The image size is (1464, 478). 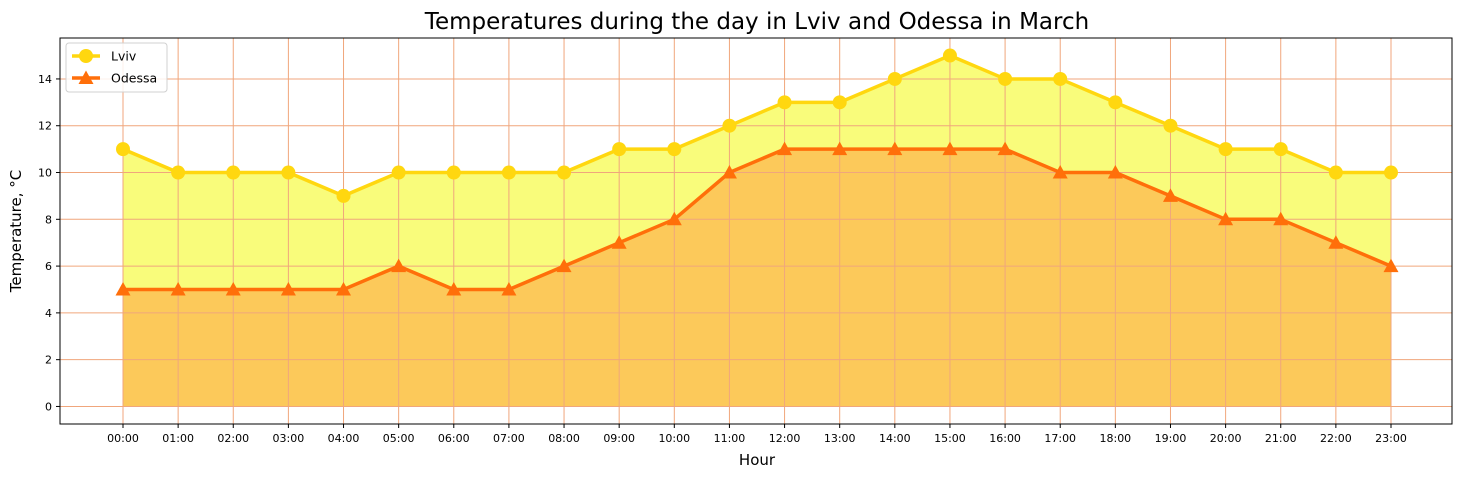 I want to click on x-tick-label: 07:00, so click(x=509, y=438).